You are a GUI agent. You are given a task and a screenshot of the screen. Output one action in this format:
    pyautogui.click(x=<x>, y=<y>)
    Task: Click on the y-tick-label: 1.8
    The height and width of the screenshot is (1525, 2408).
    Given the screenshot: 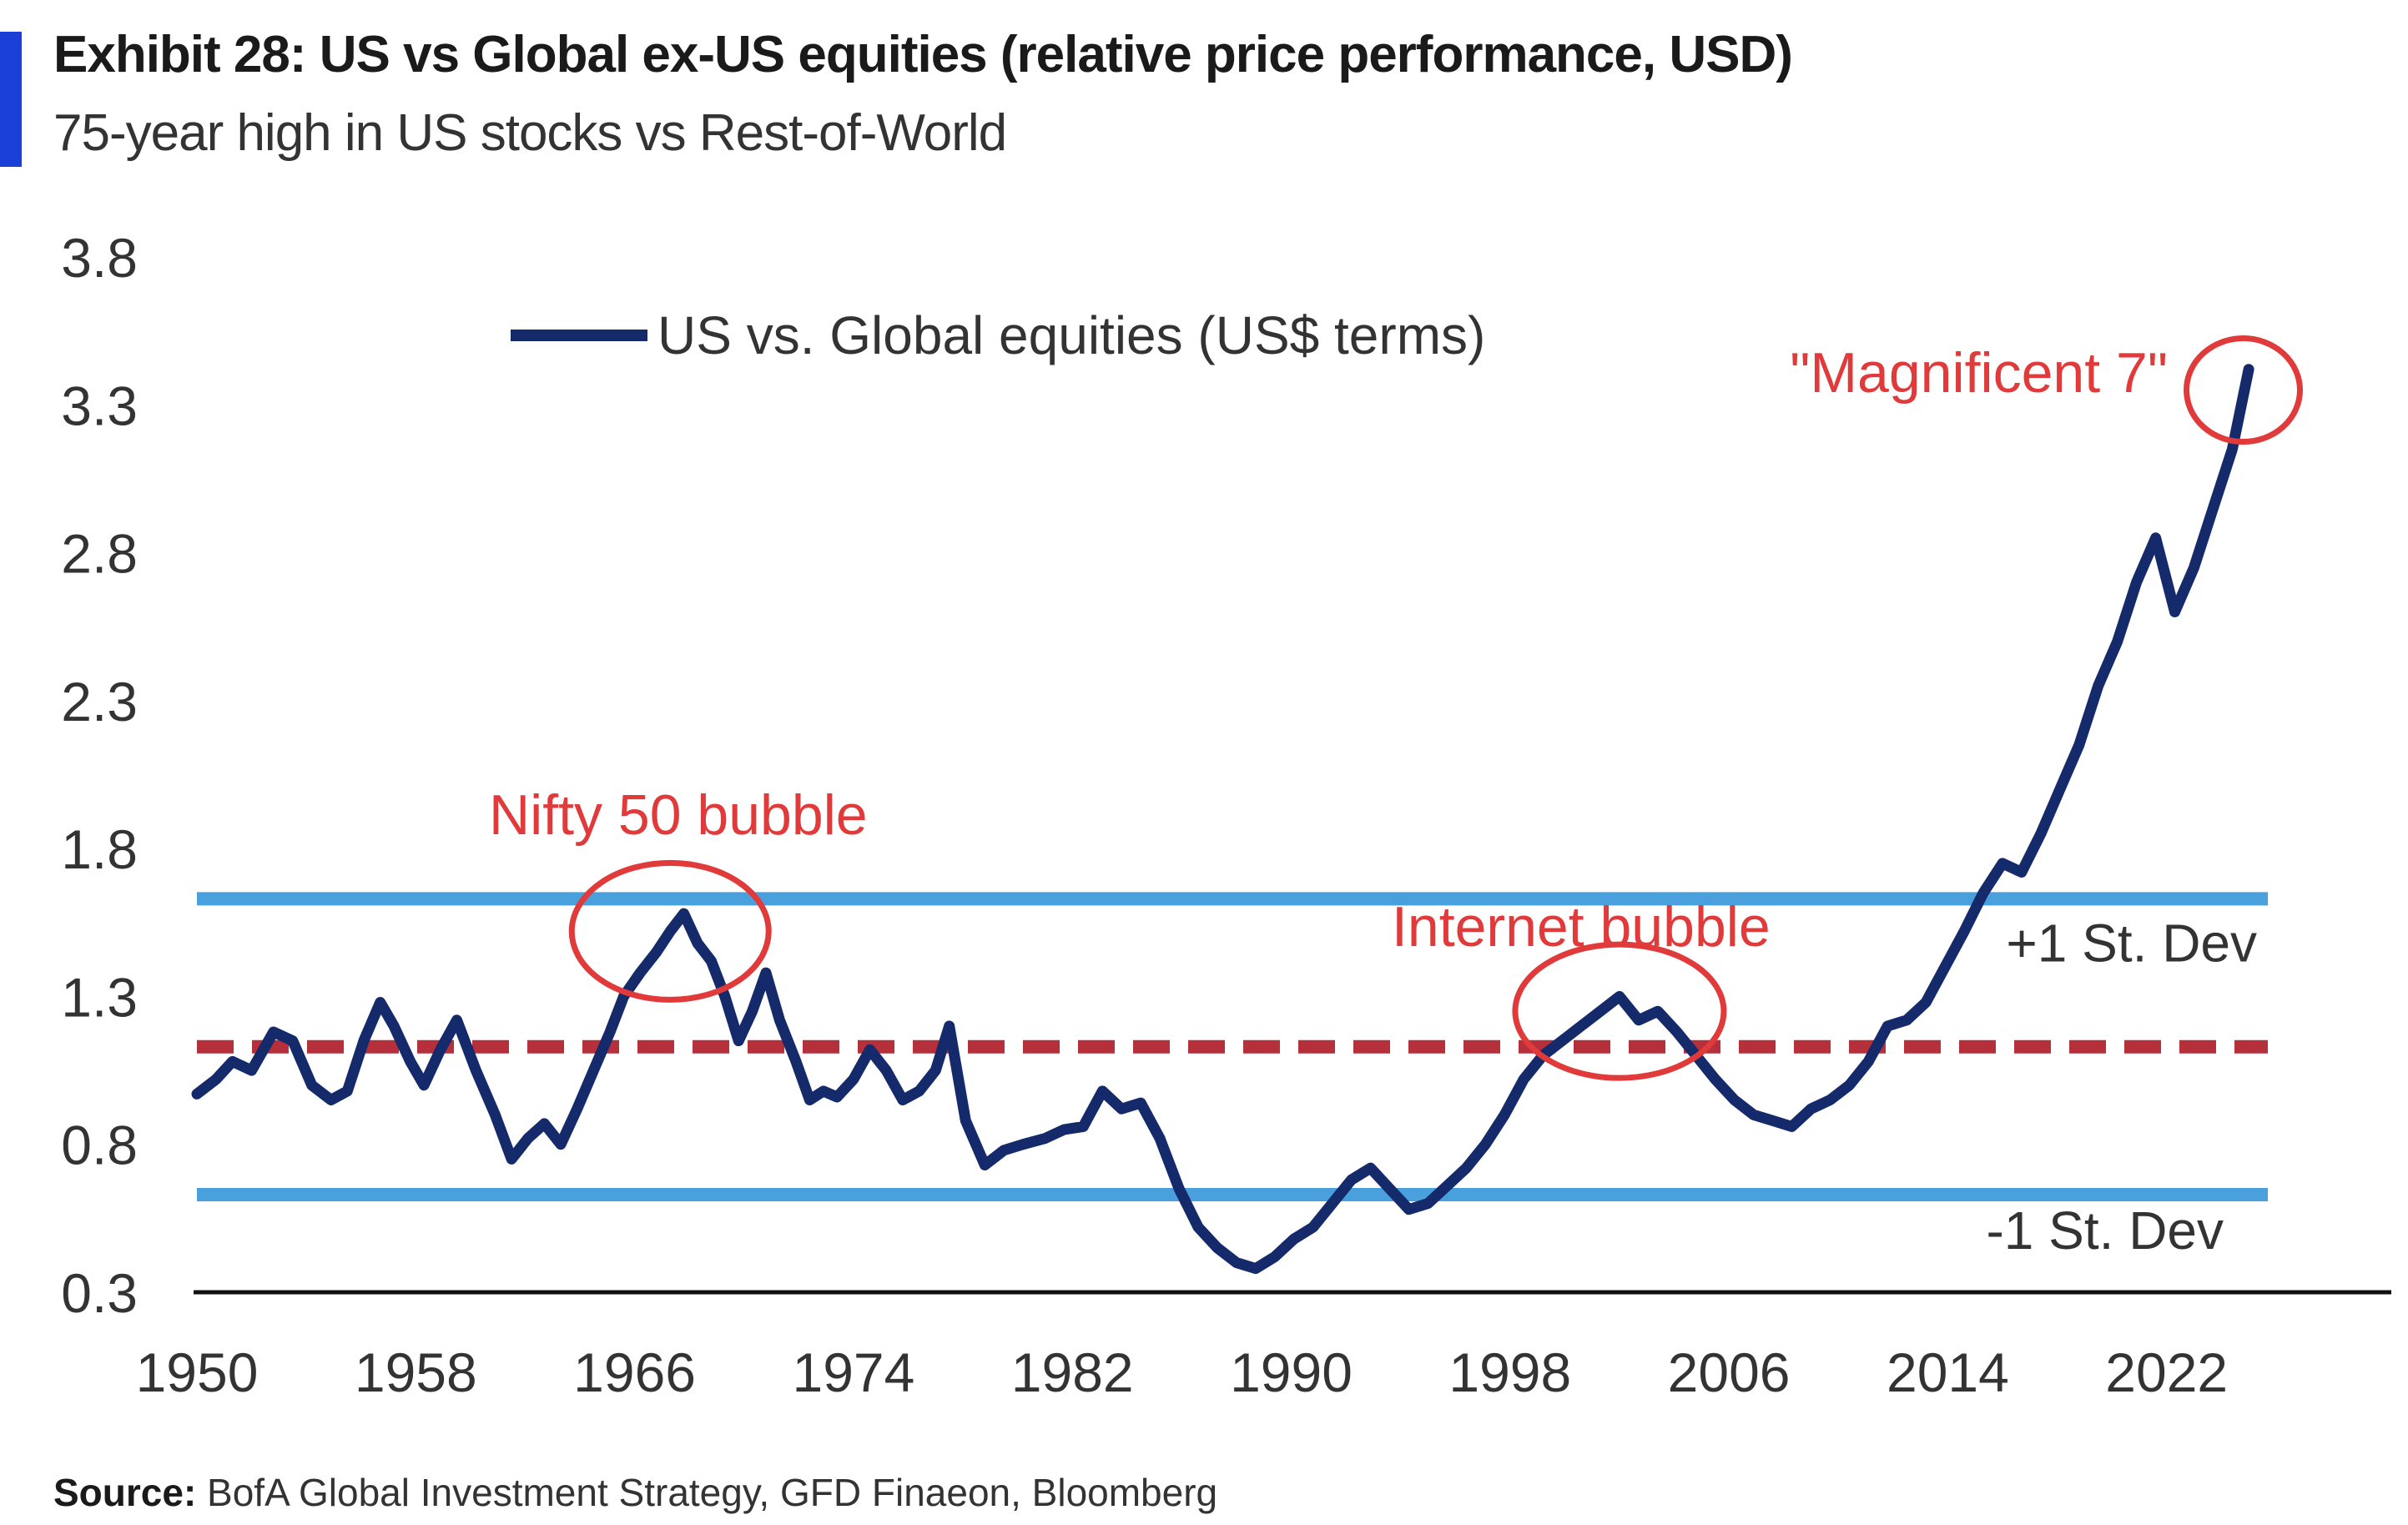 What is the action you would take?
    pyautogui.click(x=99, y=849)
    